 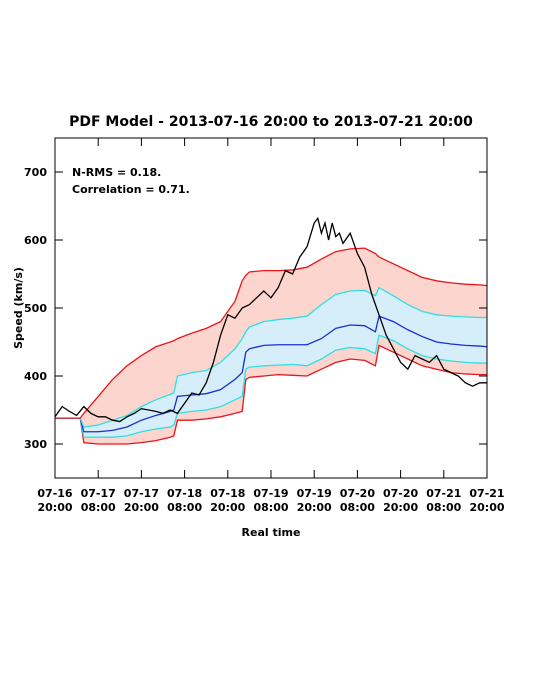 I want to click on y-axis-label: Speed (km/s), so click(x=18, y=308).